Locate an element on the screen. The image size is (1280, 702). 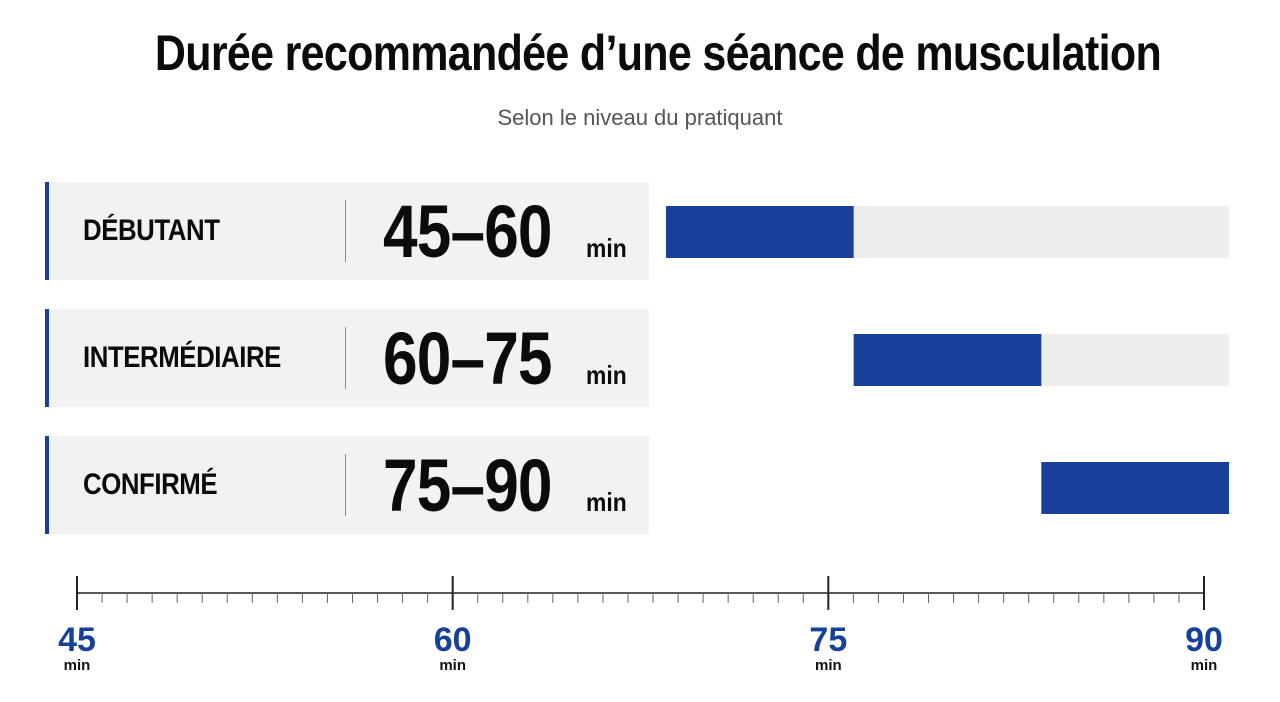
range-value: 60–75 is located at coordinates (467, 358).